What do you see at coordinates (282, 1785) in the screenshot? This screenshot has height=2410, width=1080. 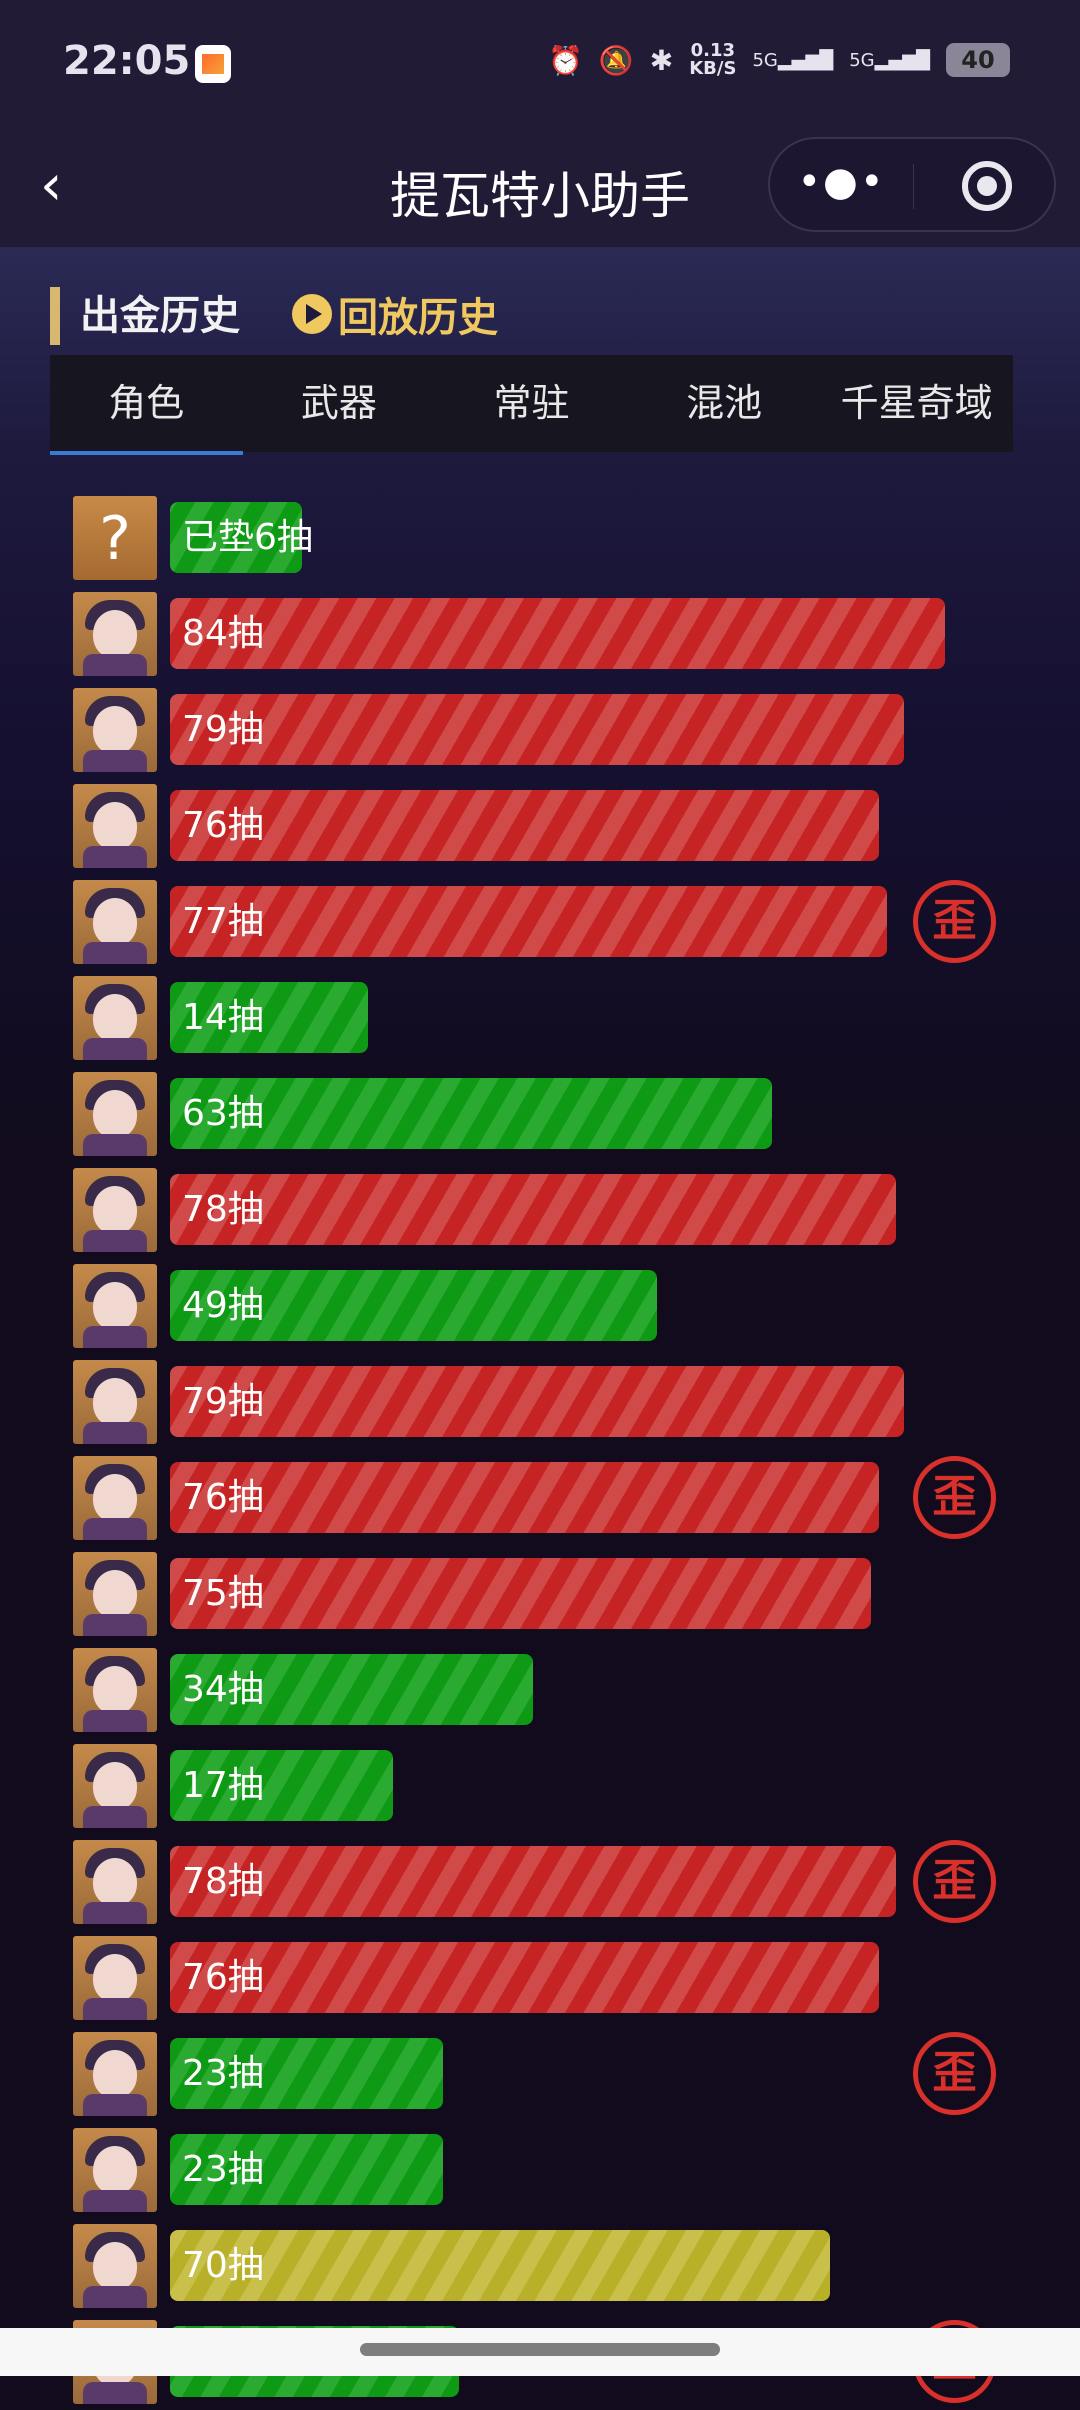 I see `pull-count-bar: 17抽` at bounding box center [282, 1785].